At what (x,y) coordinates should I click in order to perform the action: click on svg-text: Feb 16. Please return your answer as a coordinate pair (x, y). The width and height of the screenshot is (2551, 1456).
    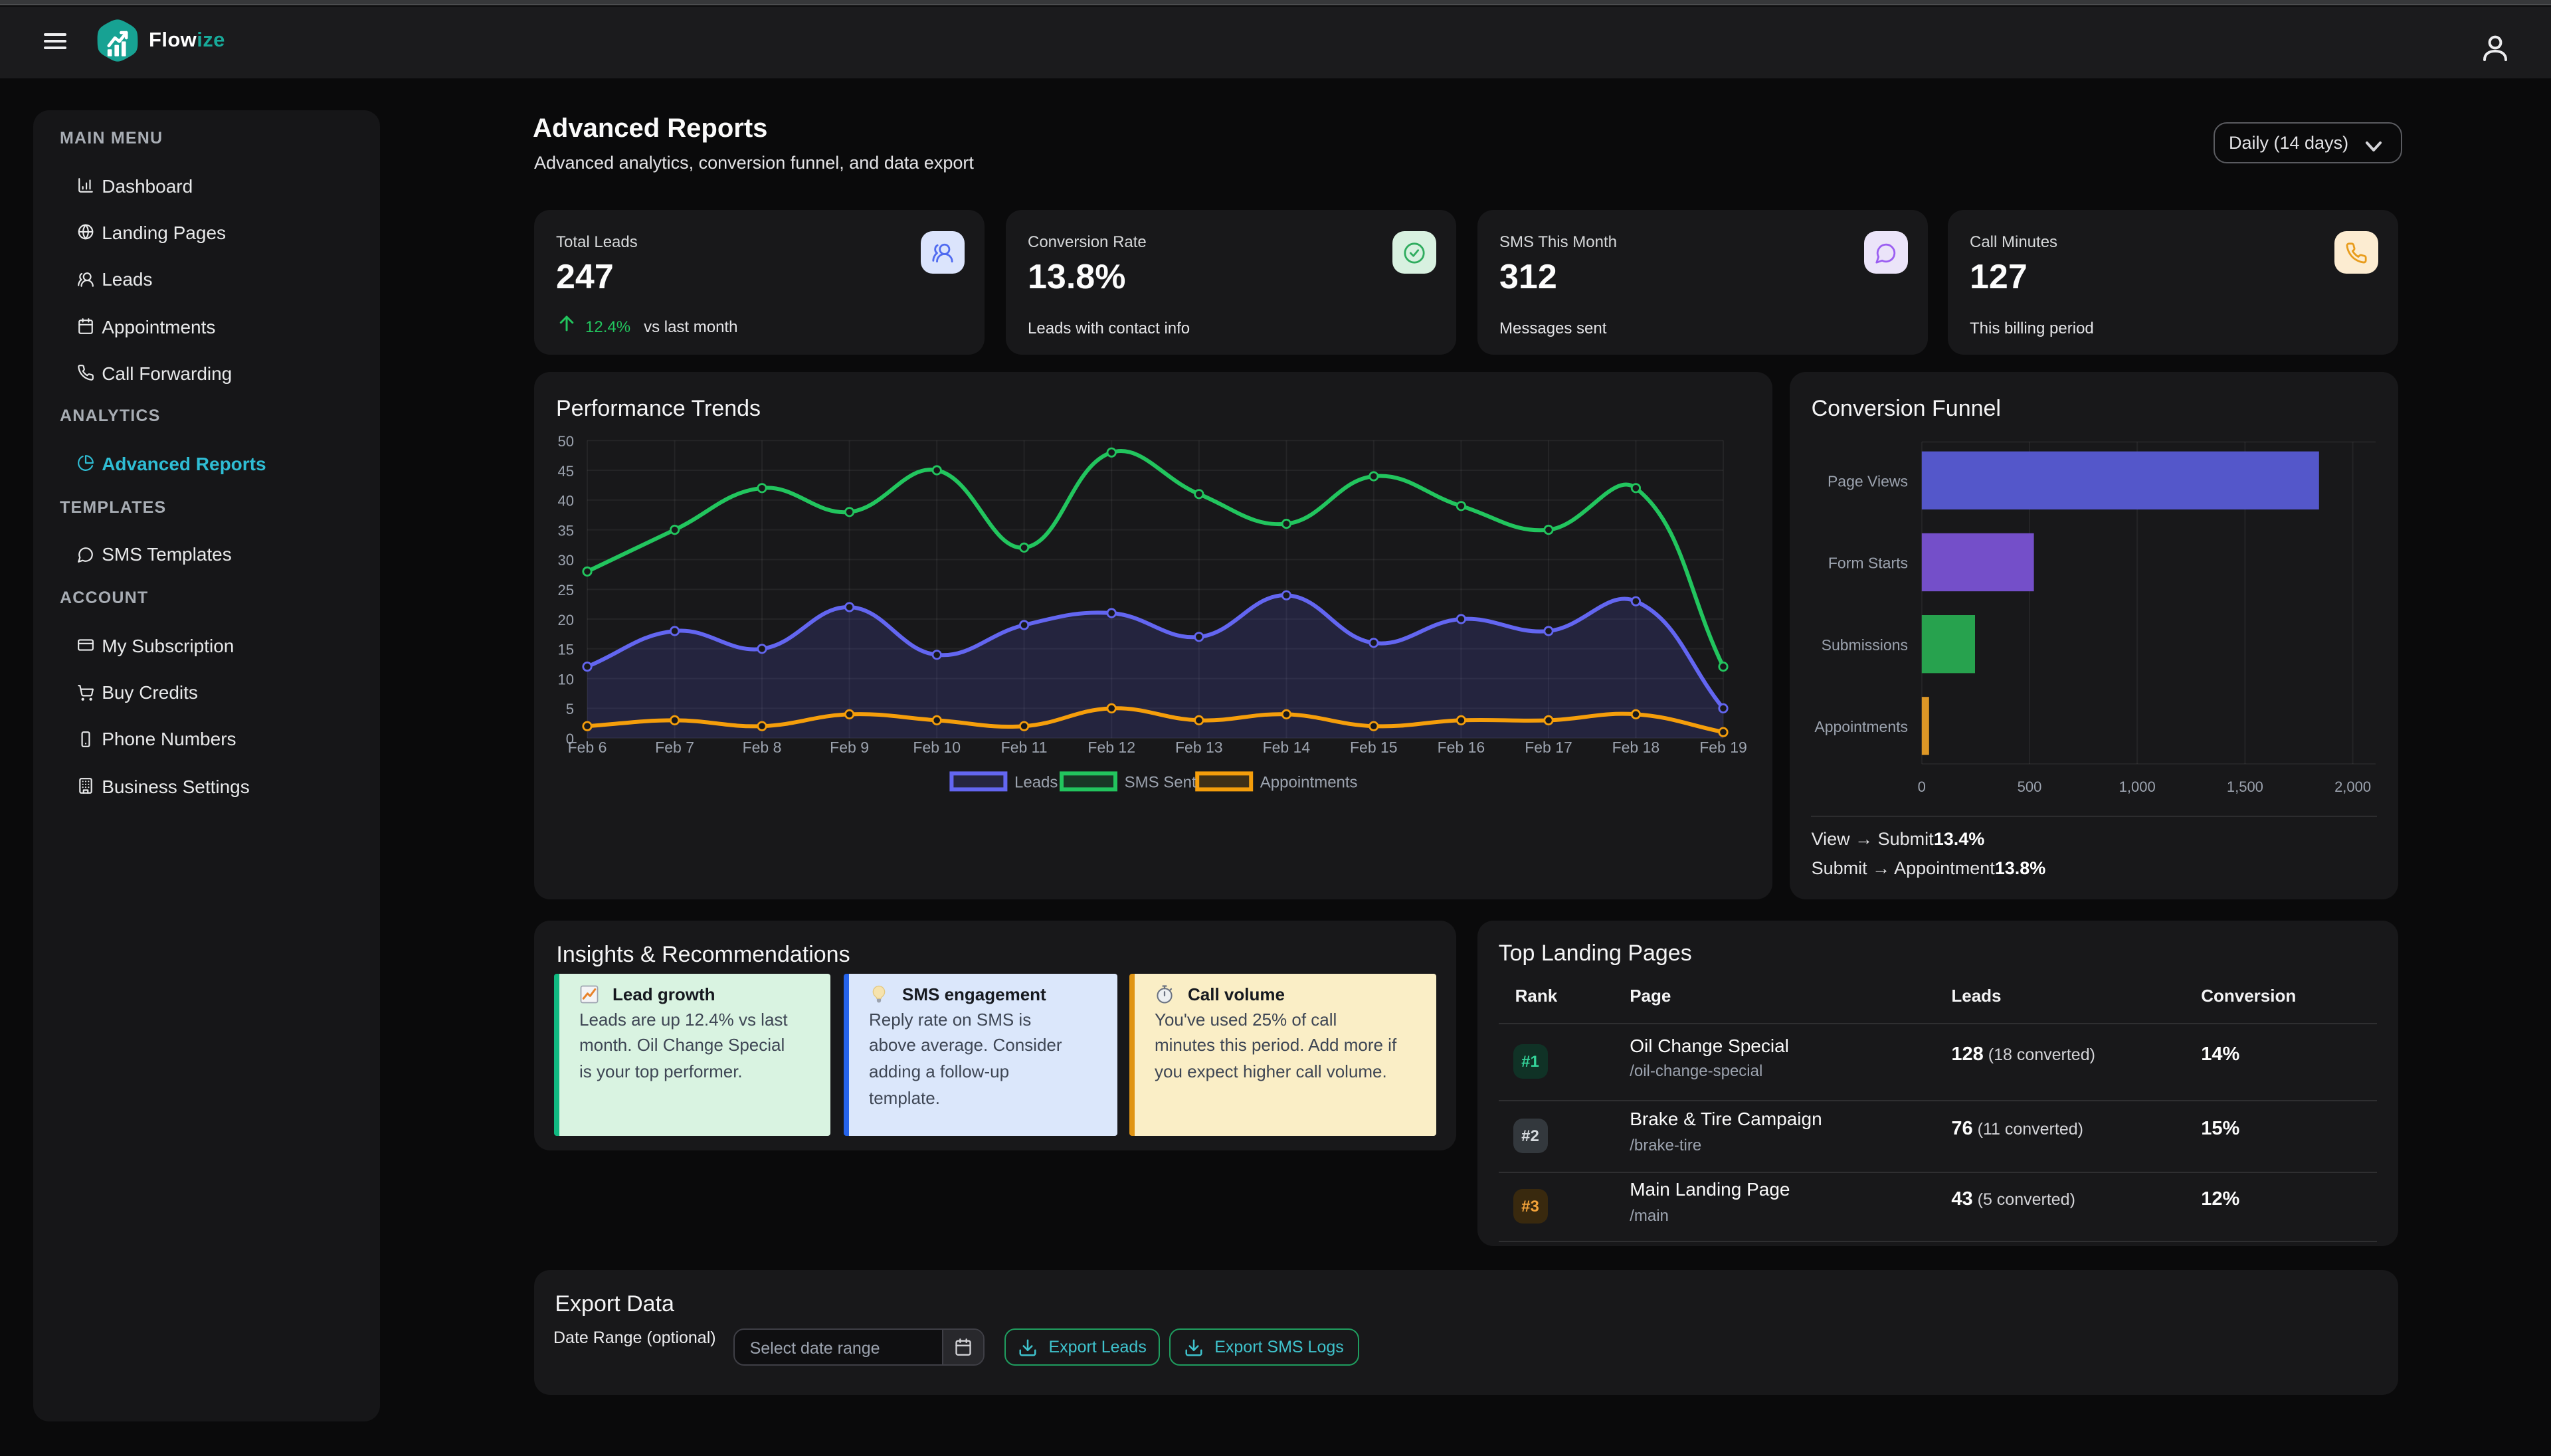
    Looking at the image, I should click on (1461, 747).